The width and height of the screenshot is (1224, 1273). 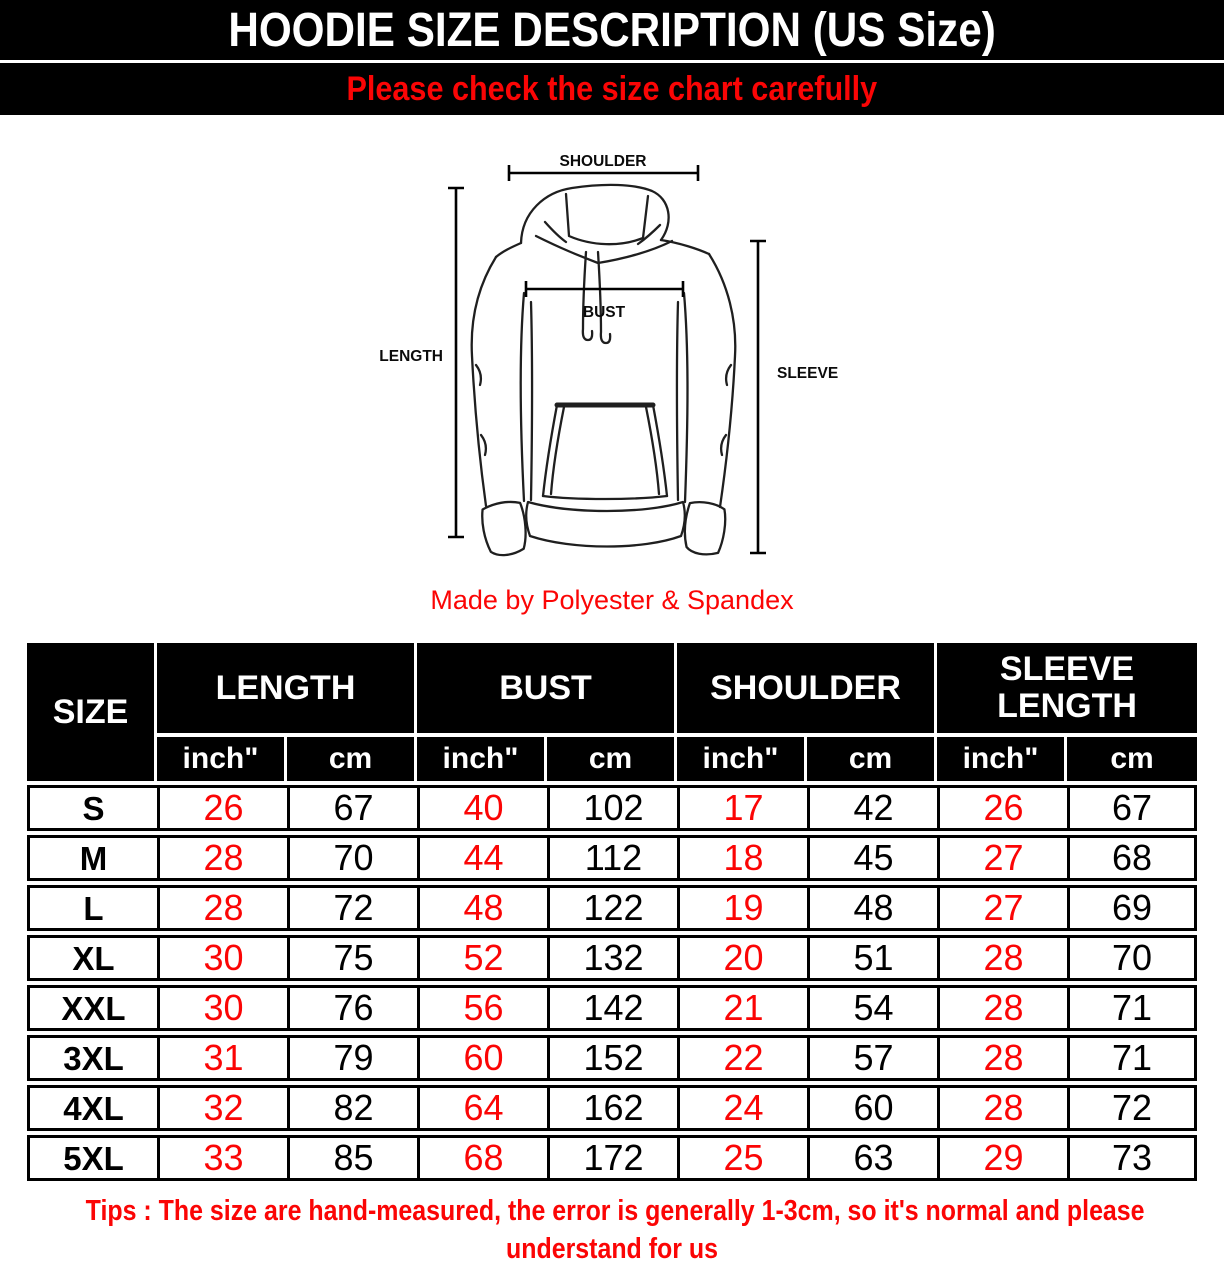 I want to click on length-inch-cell: 26, so click(x=222, y=808).